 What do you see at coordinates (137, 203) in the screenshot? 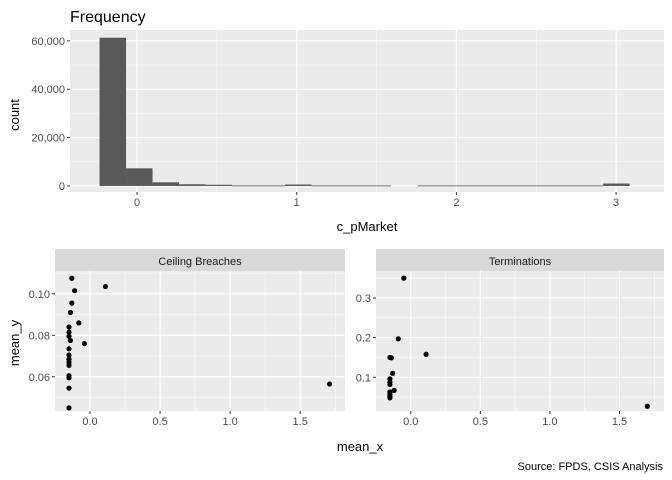
I see `histogram-x-tick-label: 0` at bounding box center [137, 203].